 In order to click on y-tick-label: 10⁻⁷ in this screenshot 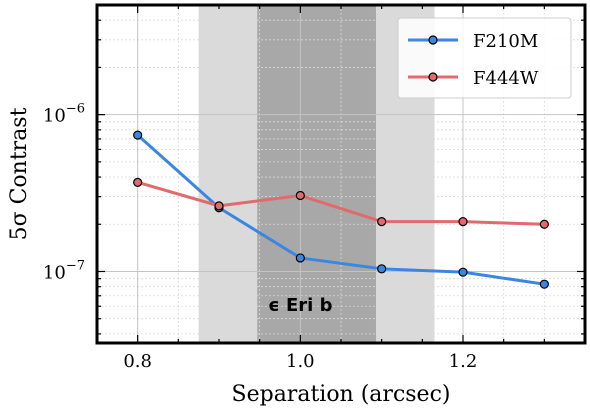, I will do `click(64, 270)`.